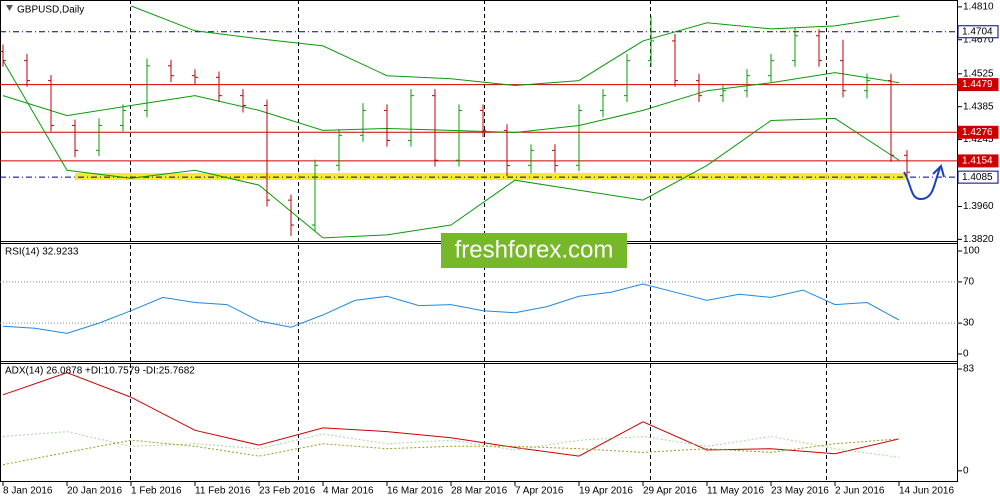  What do you see at coordinates (969, 369) in the screenshot?
I see `y-tick-label: 83` at bounding box center [969, 369].